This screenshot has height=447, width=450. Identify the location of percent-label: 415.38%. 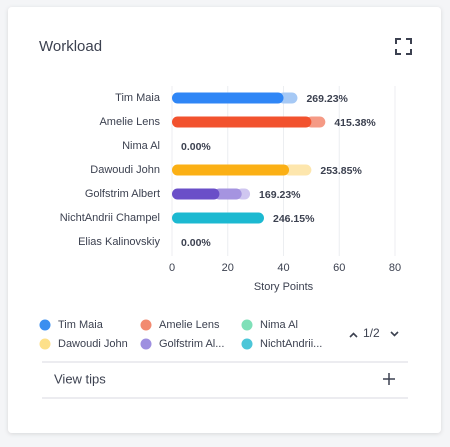
(355, 123).